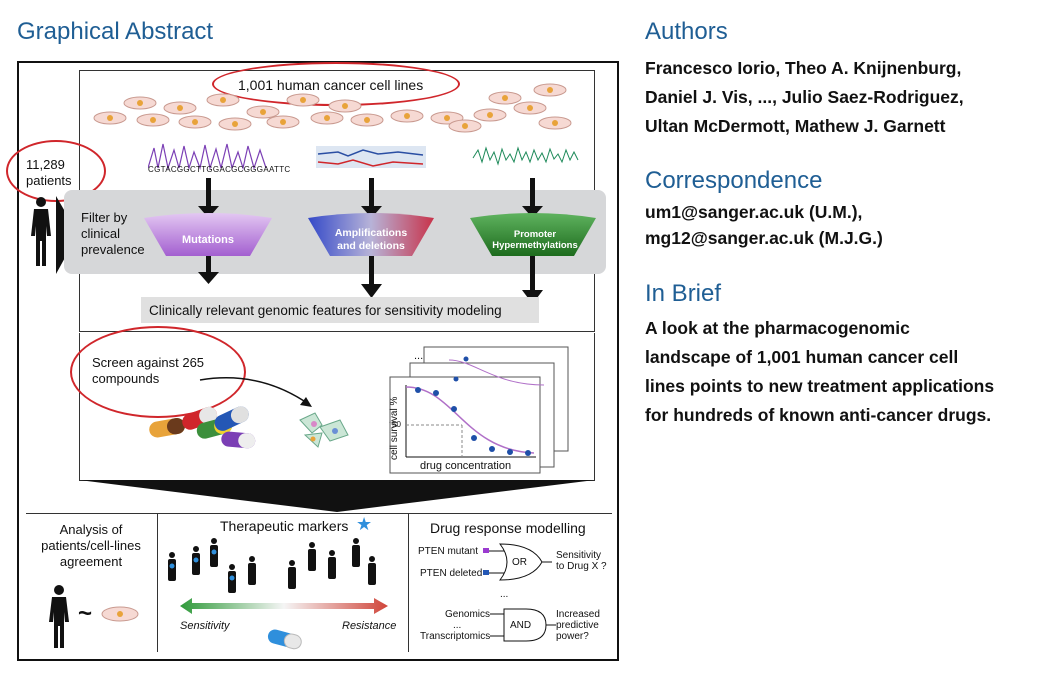 This screenshot has width=1062, height=673. I want to click on dose-response-plots, so click(479, 410).